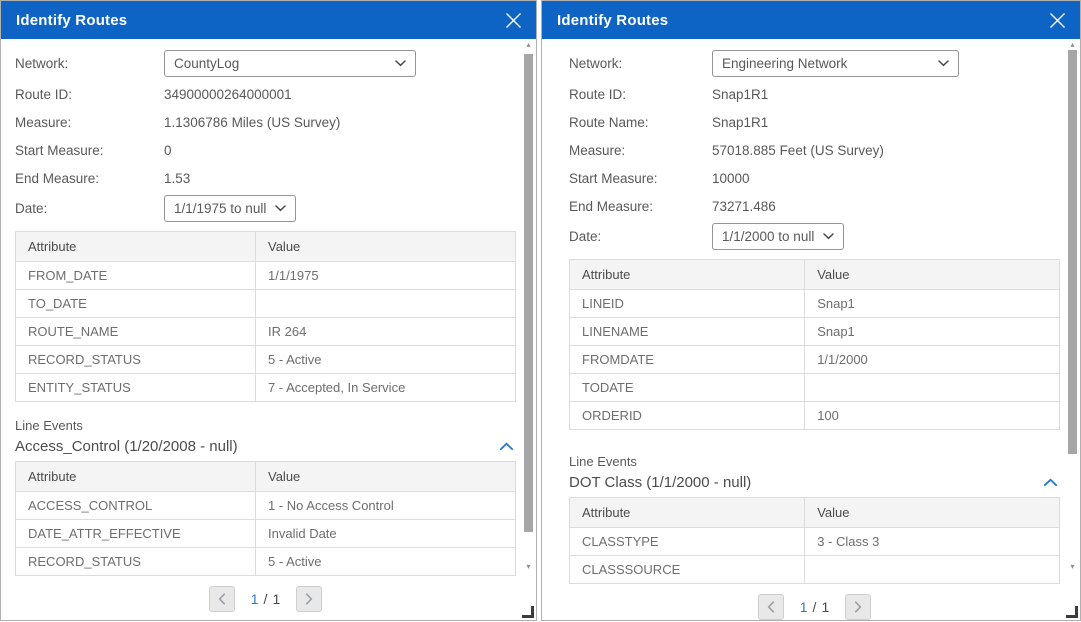 Image resolution: width=1081 pixels, height=622 pixels. I want to click on attribute-cell: LINEID, so click(687, 303).